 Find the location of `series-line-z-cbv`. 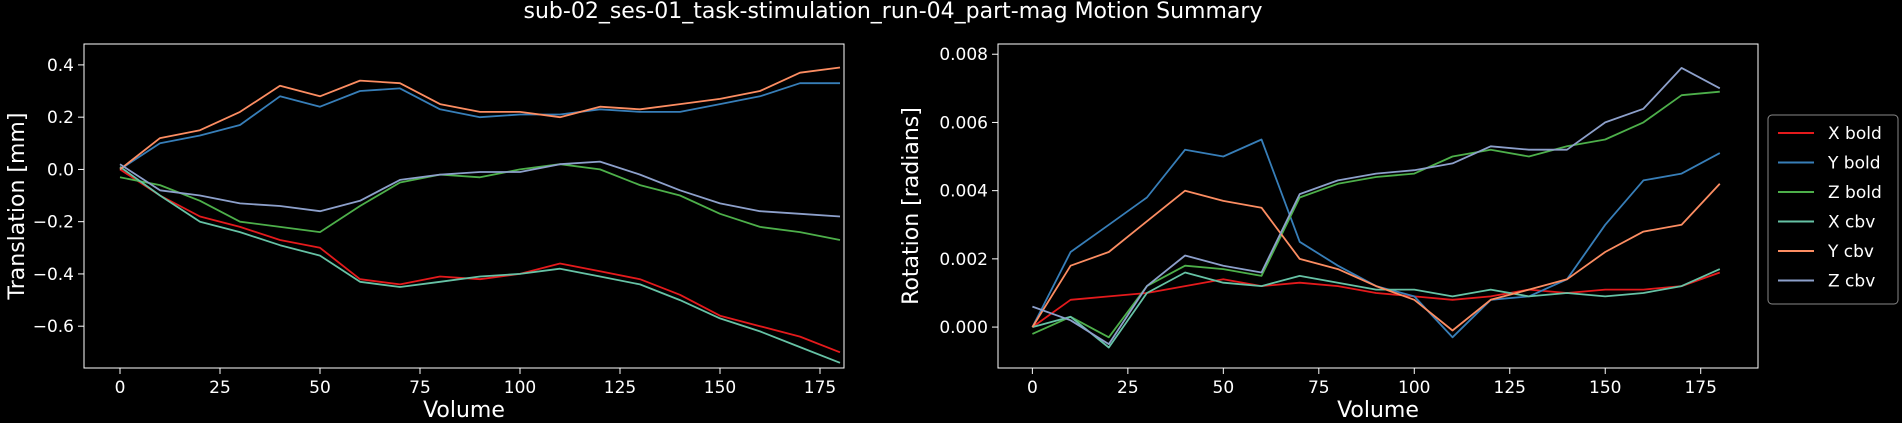

series-line-z-cbv is located at coordinates (480, 189).